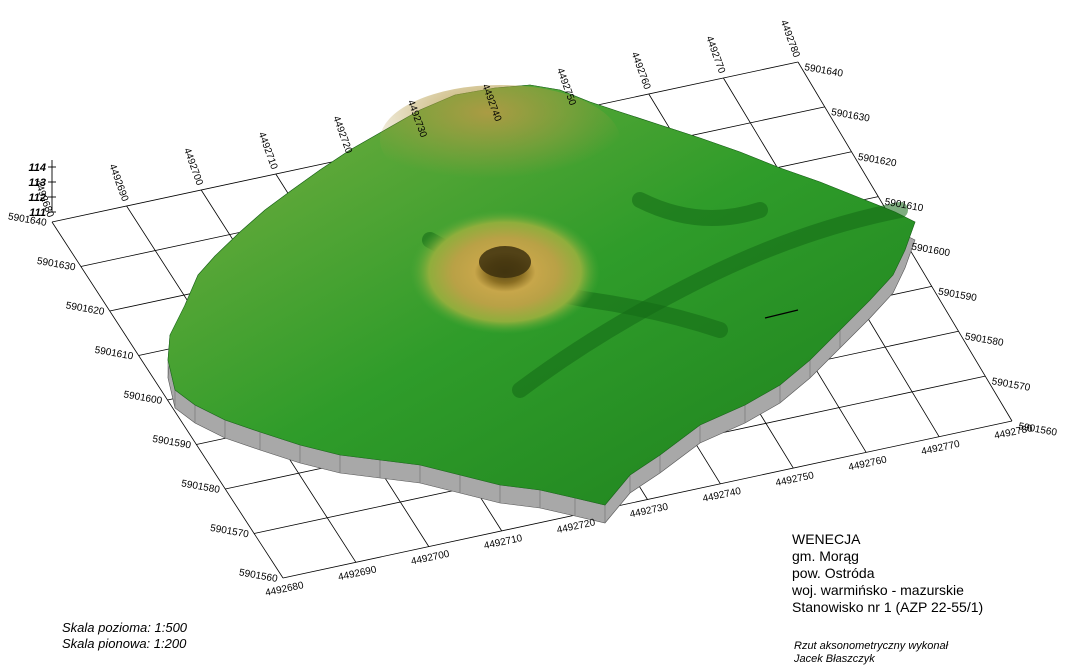 This screenshot has height=667, width=1092. I want to click on ridge-highlight, so click(500, 140).